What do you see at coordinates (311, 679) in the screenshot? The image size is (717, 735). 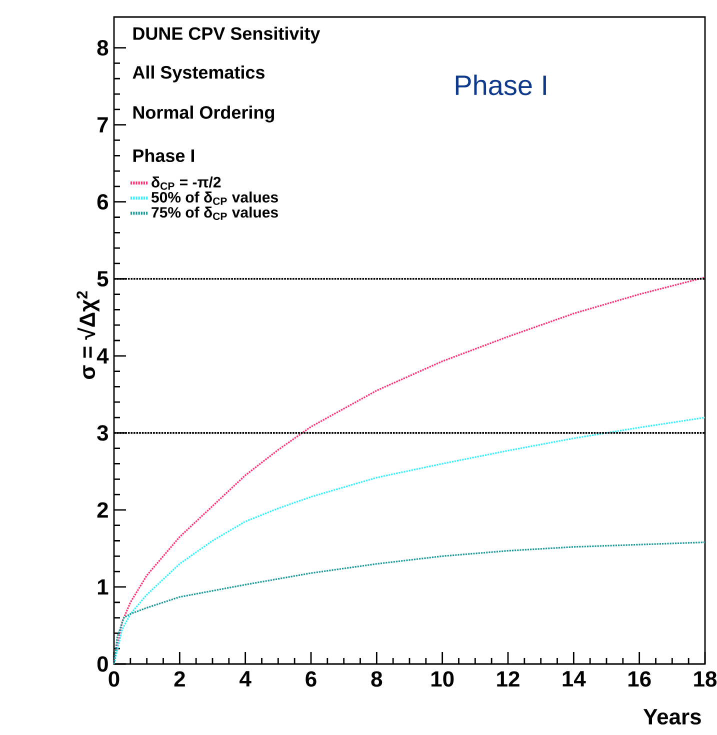 I see `x-tick-label: 6` at bounding box center [311, 679].